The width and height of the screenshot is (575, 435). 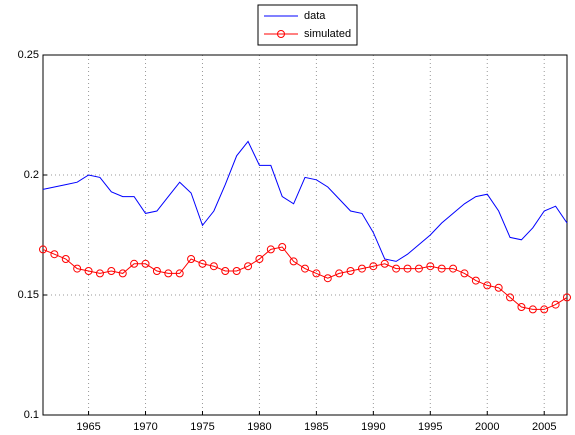 I want to click on x-tick-label: 1990, so click(x=373, y=427).